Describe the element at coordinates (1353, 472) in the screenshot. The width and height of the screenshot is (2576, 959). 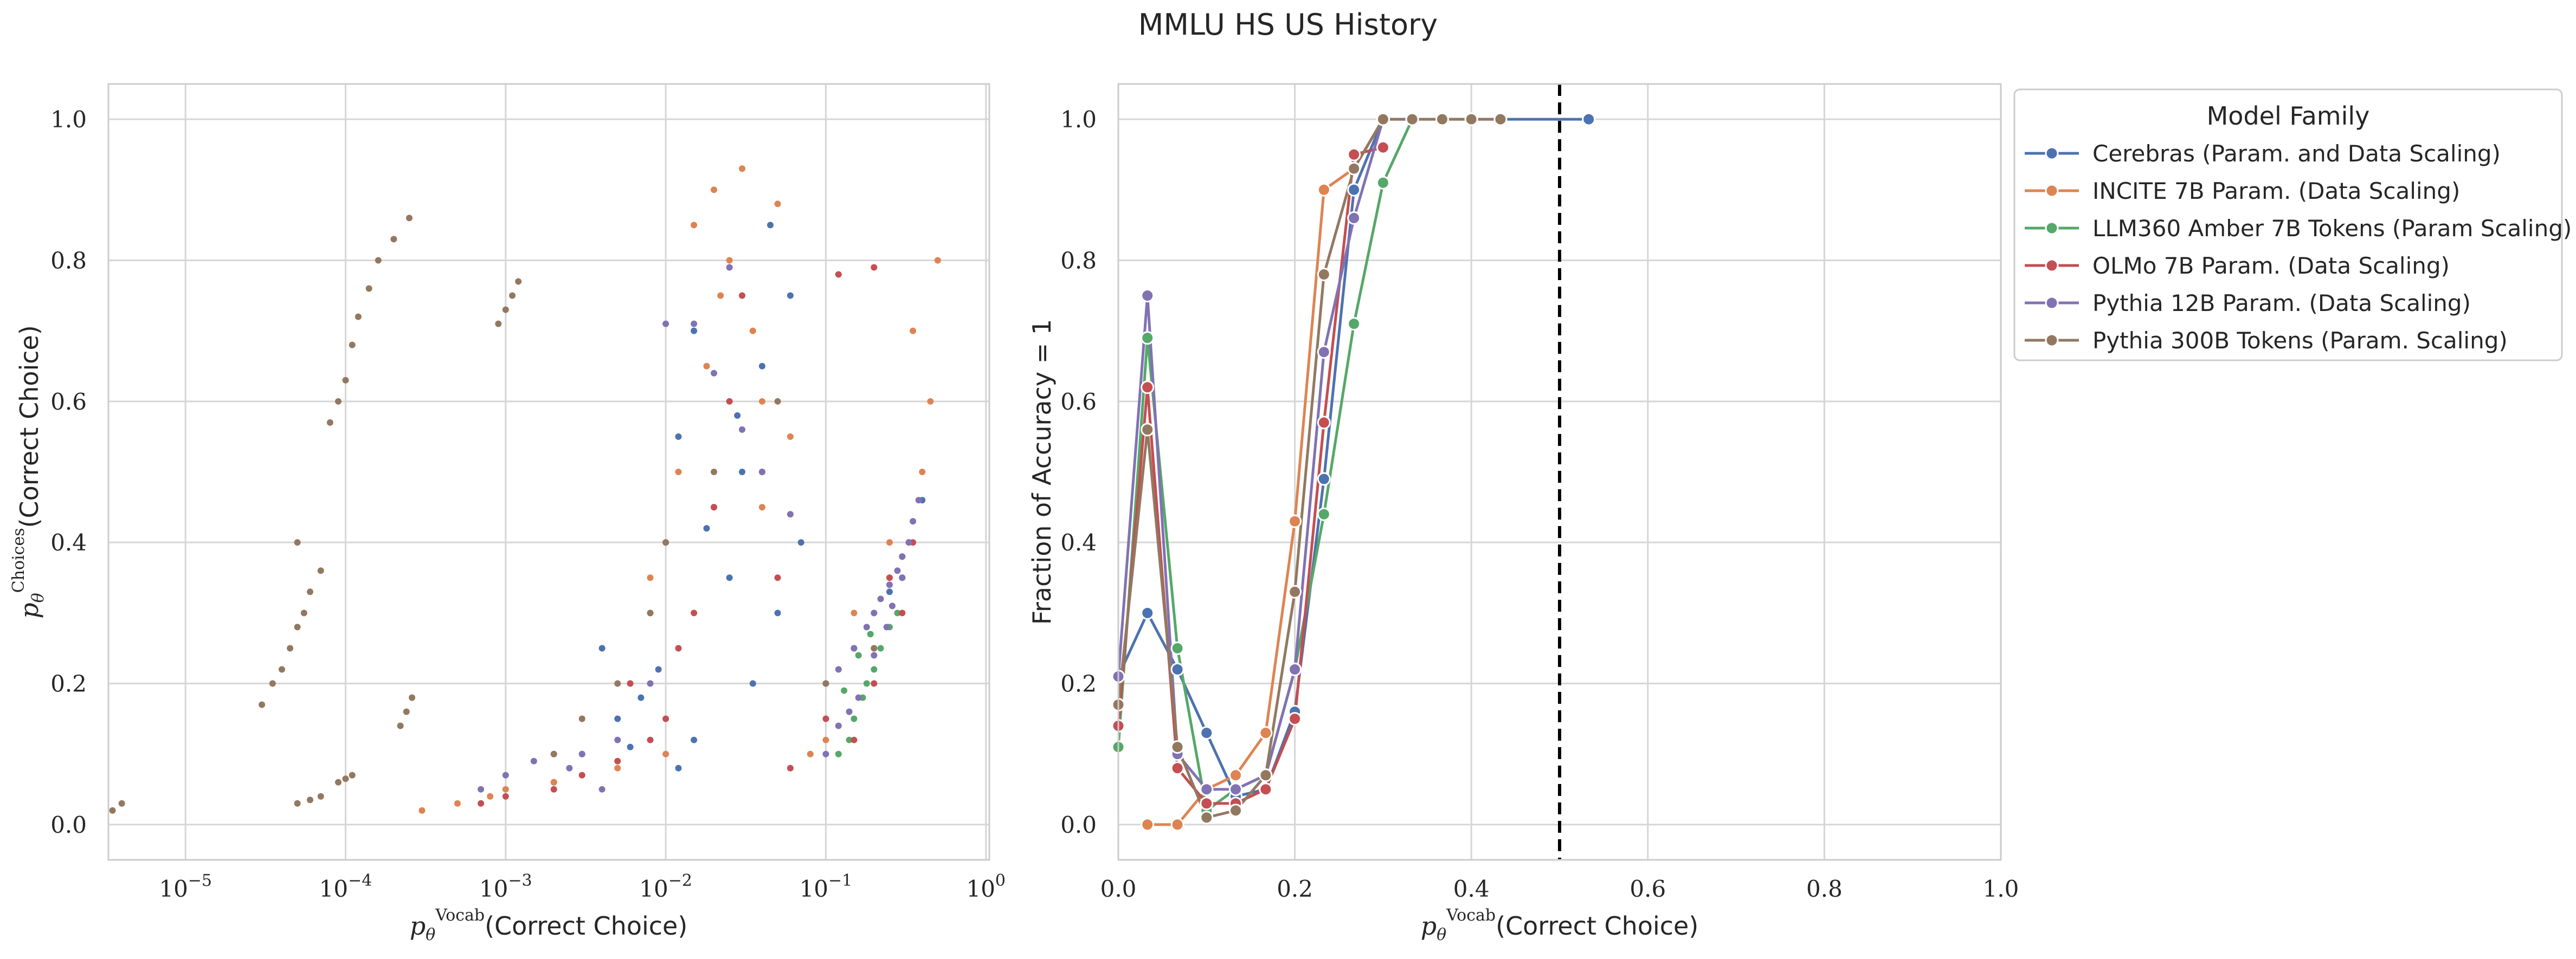
I see `line-series` at that location.